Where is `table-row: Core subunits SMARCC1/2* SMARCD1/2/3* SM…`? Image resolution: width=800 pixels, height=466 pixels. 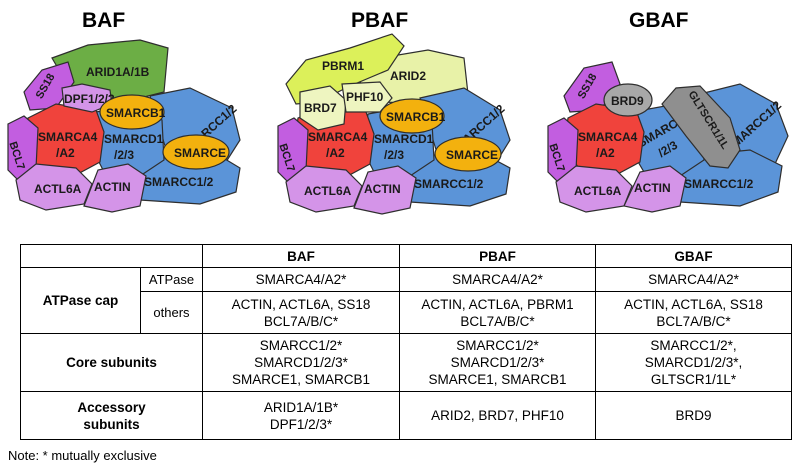
table-row: Core subunits SMARCC1/2* SMARCD1/2/3* SM… is located at coordinates (406, 362).